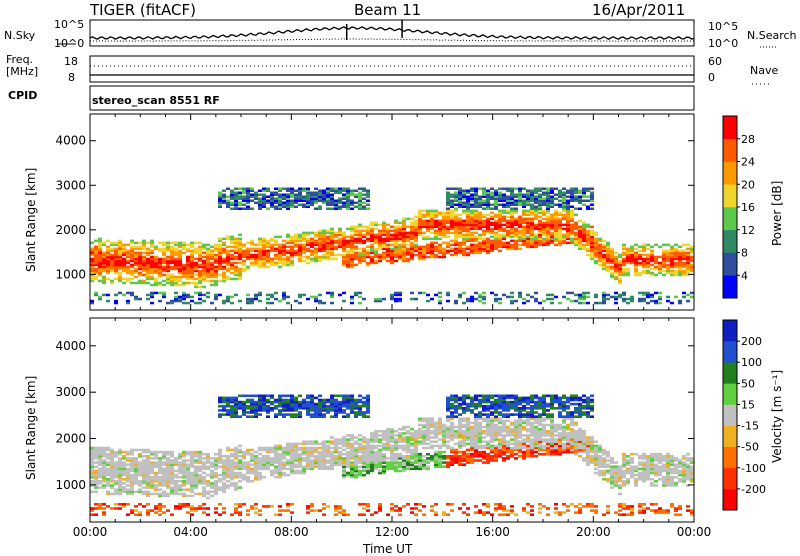  I want to click on nsky-panel-frame, so click(392, 33).